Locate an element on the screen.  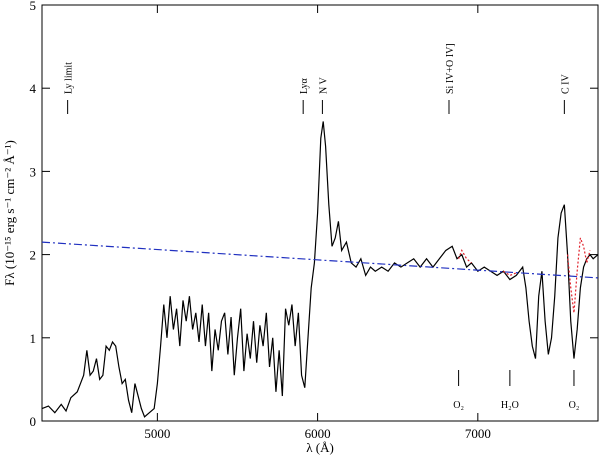
x-tick-label: 6000 is located at coordinates (318, 433).